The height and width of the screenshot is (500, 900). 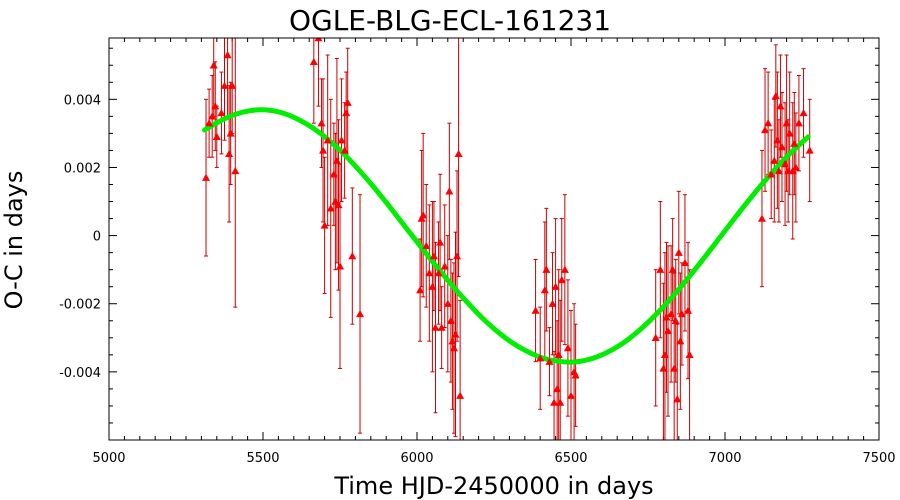 I want to click on y-axis-label: O-C in days, so click(x=14, y=240).